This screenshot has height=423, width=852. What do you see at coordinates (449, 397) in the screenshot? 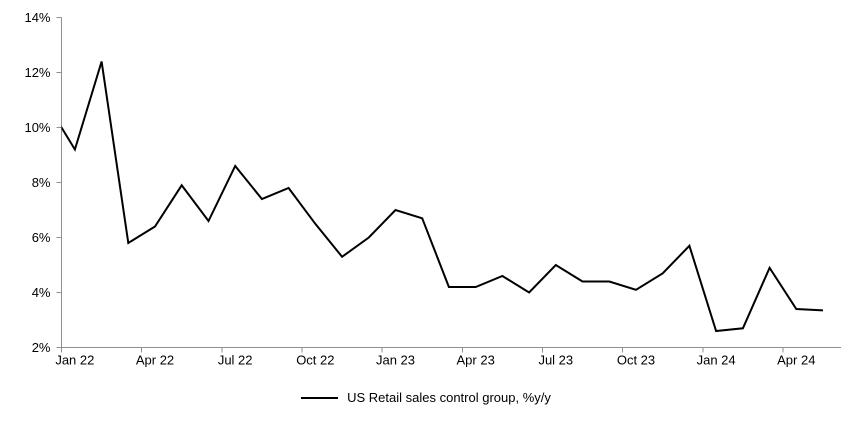
I see `legend-label: US Retail sales control group, %y/y` at bounding box center [449, 397].